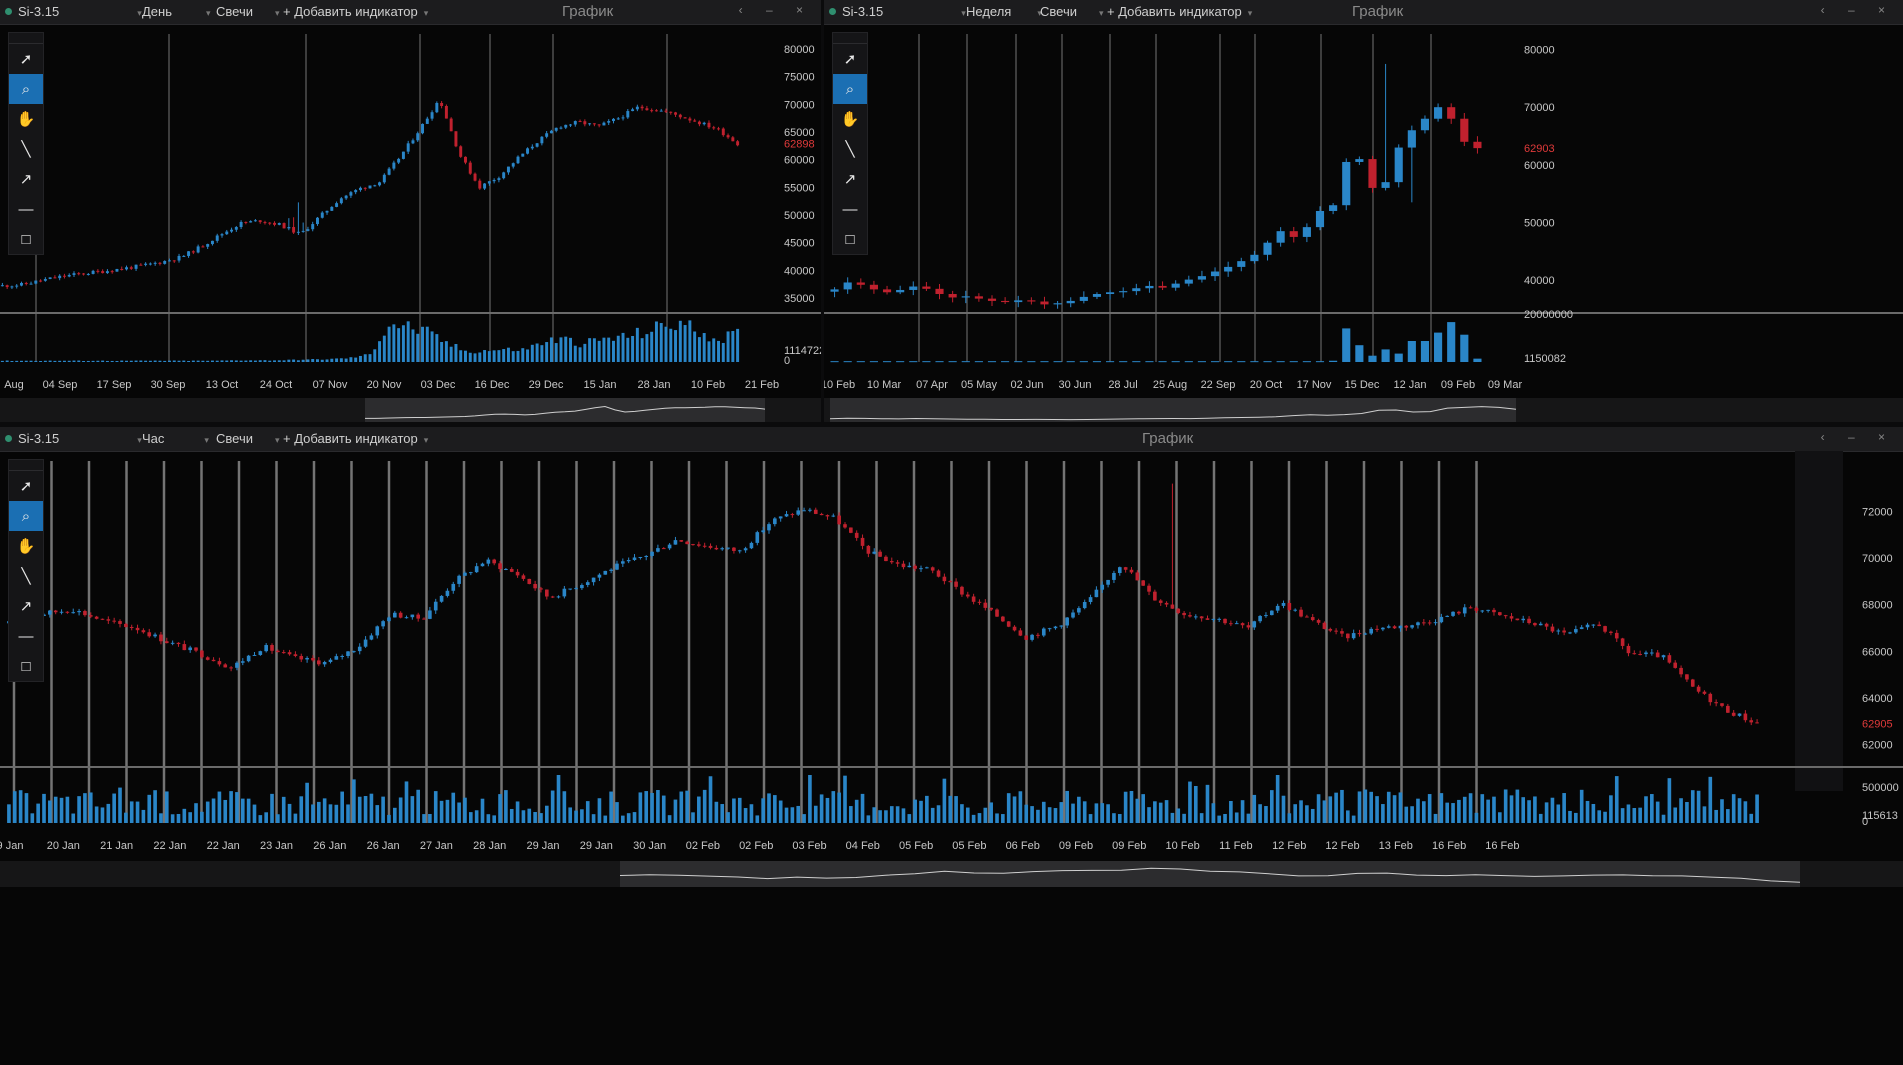 This screenshot has height=1065, width=1903. What do you see at coordinates (1865, 822) in the screenshot?
I see `volume-zero-label: 0` at bounding box center [1865, 822].